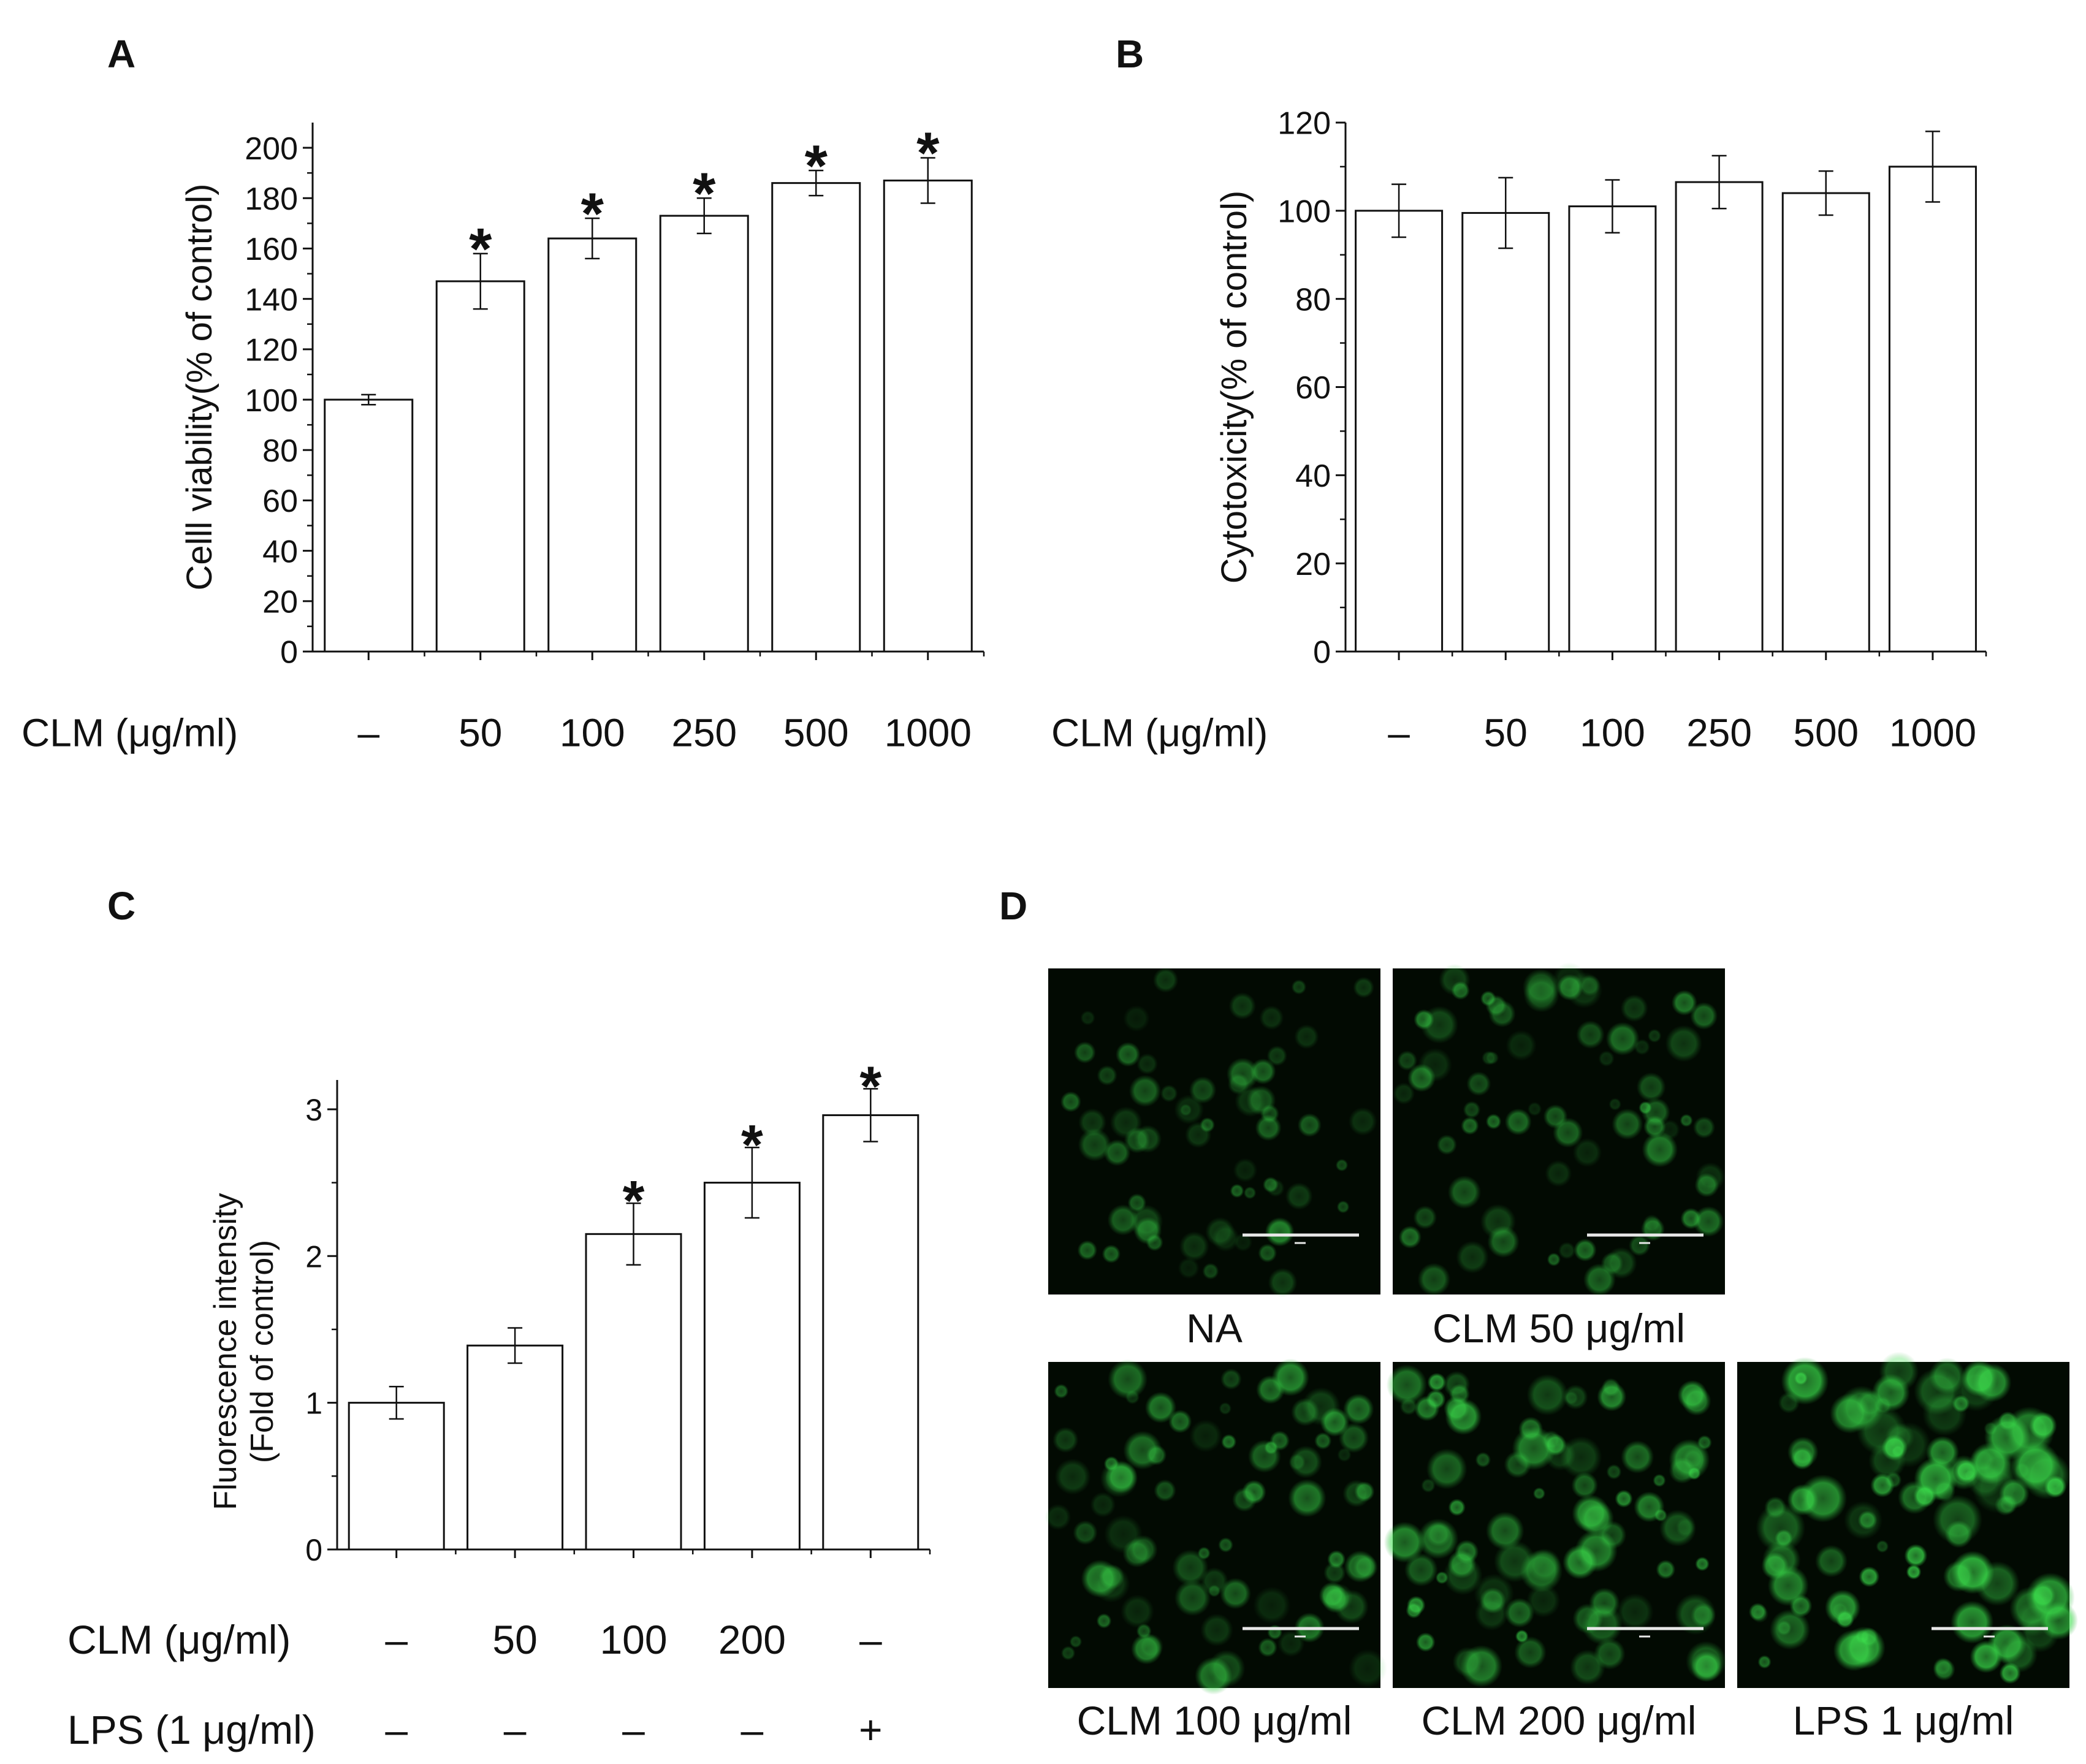  What do you see at coordinates (1160, 732) in the screenshot?
I see `x-row-label: CLM (μg/ml)` at bounding box center [1160, 732].